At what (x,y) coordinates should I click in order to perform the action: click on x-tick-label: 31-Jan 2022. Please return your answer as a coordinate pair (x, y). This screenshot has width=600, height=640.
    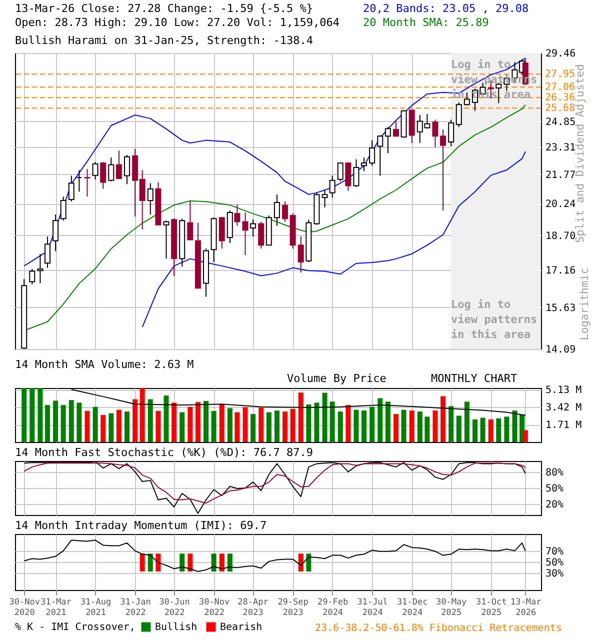
    Looking at the image, I should click on (135, 608).